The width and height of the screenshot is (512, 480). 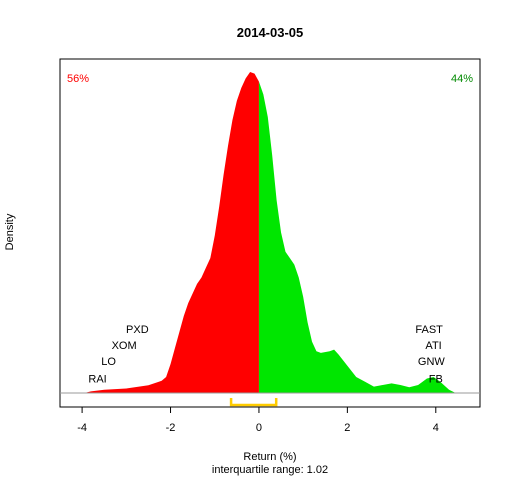 I want to click on positive-share-label: 44%, so click(x=462, y=79).